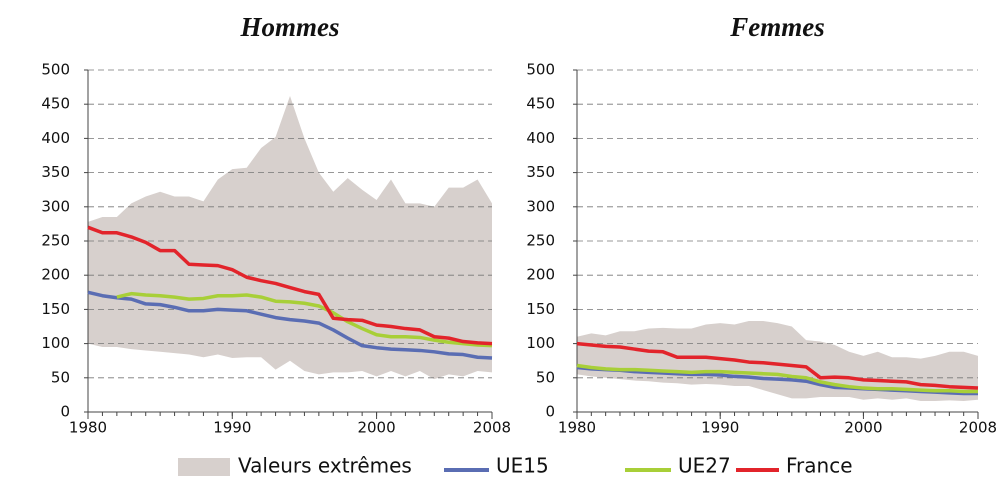 The width and height of the screenshot is (1008, 486). I want to click on chart-title: Femmes, so click(777, 27).